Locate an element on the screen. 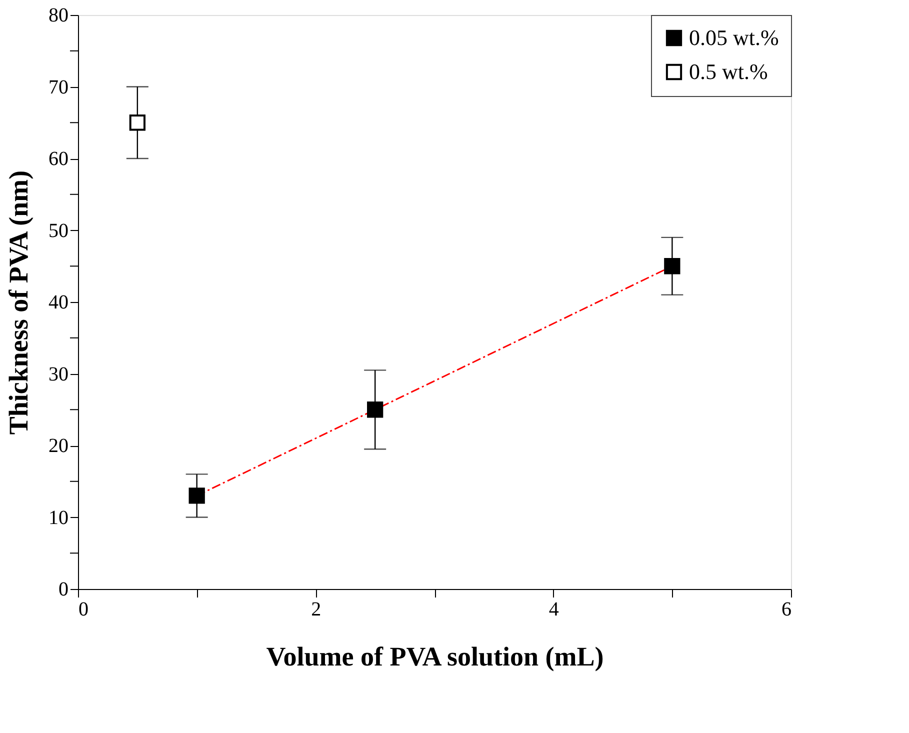  y-tick-label: 10 is located at coordinates (58, 517).